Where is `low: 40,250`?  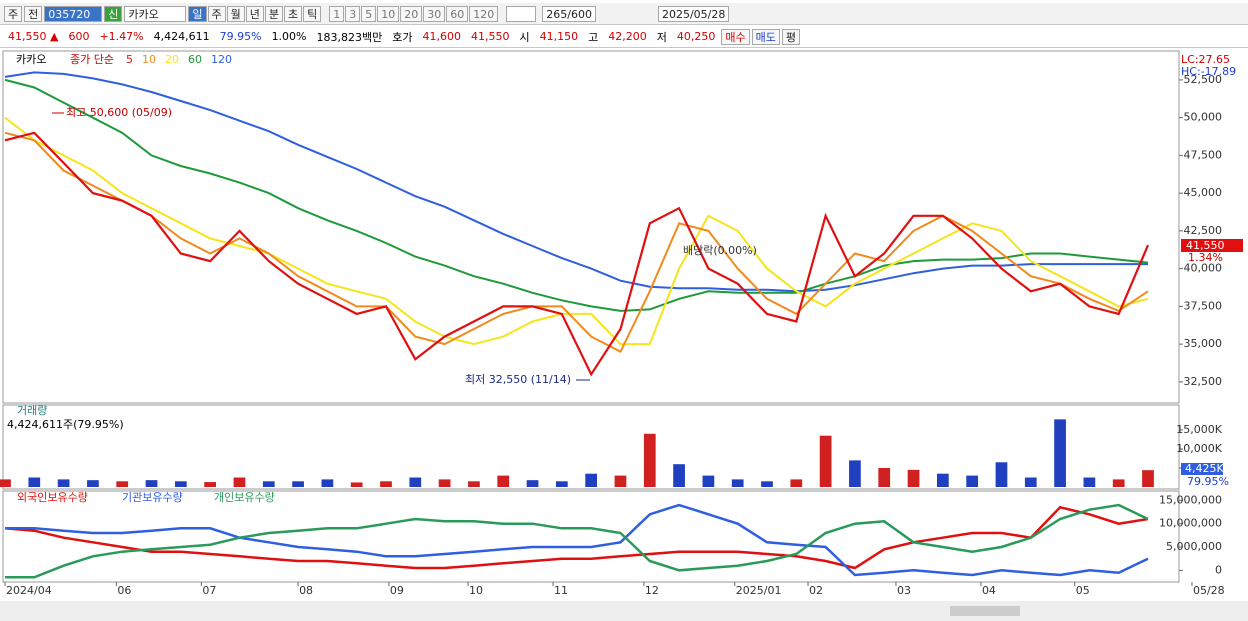 low: 40,250 is located at coordinates (696, 36).